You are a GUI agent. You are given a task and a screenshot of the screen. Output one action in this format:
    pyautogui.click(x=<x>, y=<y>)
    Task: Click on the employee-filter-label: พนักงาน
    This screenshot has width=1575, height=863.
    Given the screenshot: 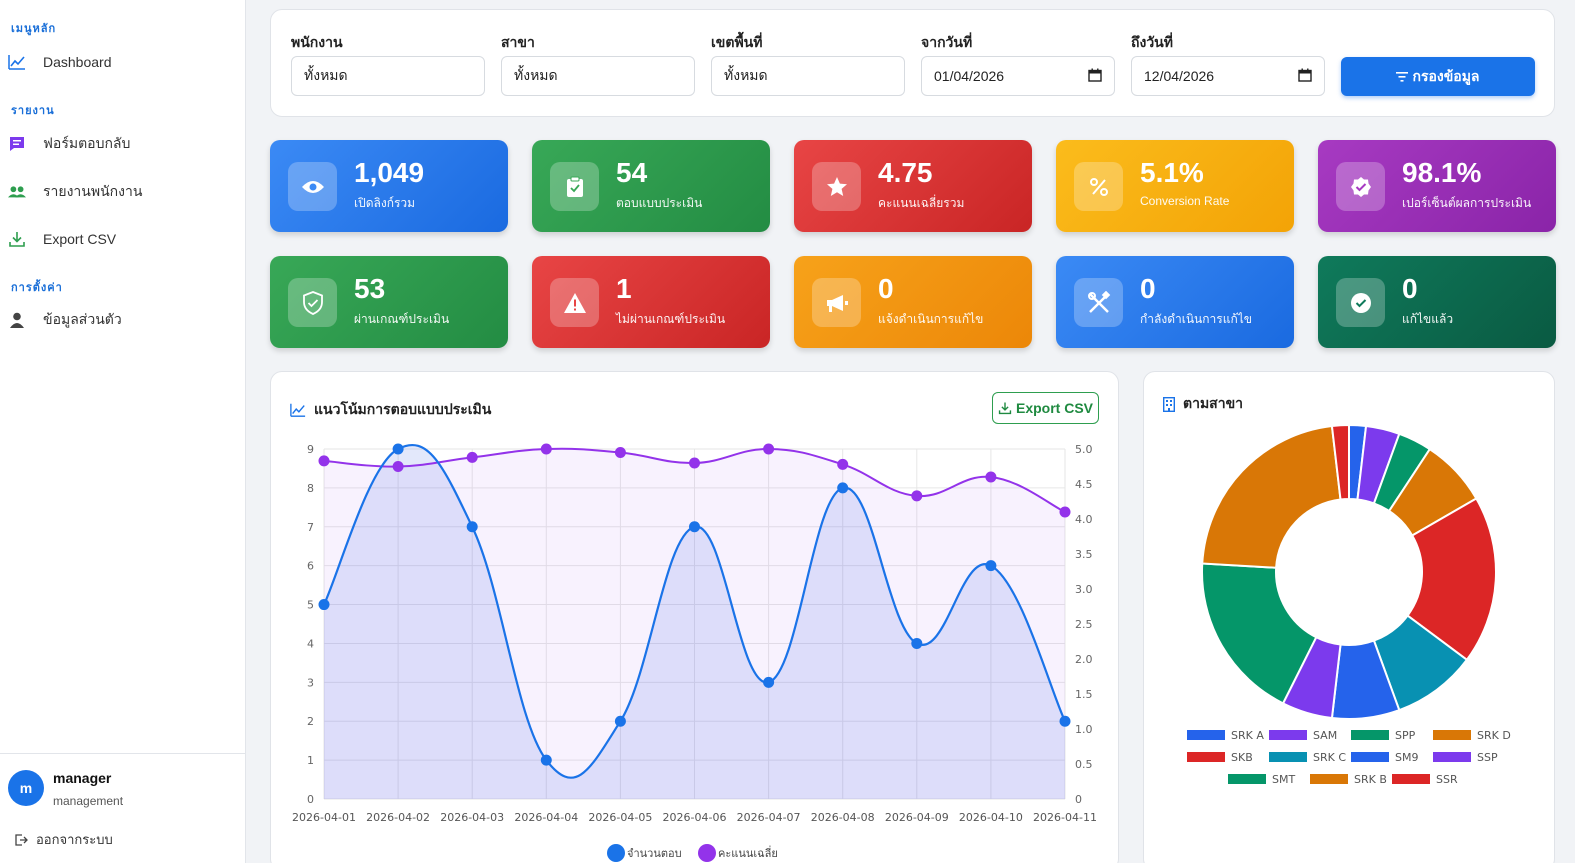 What is the action you would take?
    pyautogui.click(x=317, y=42)
    